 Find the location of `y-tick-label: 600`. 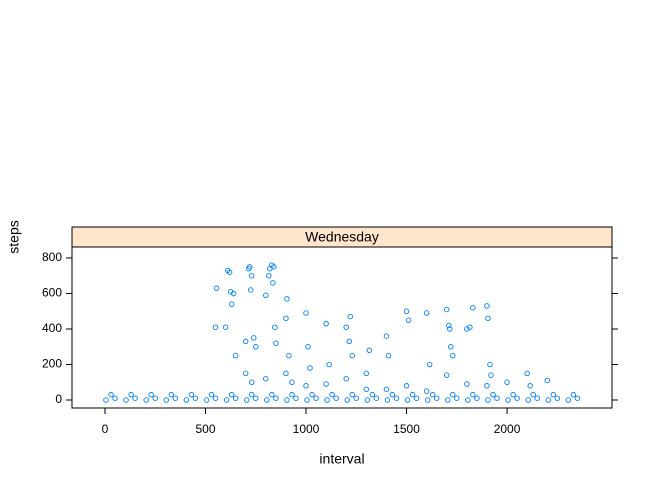

y-tick-label: 600 is located at coordinates (52, 293).